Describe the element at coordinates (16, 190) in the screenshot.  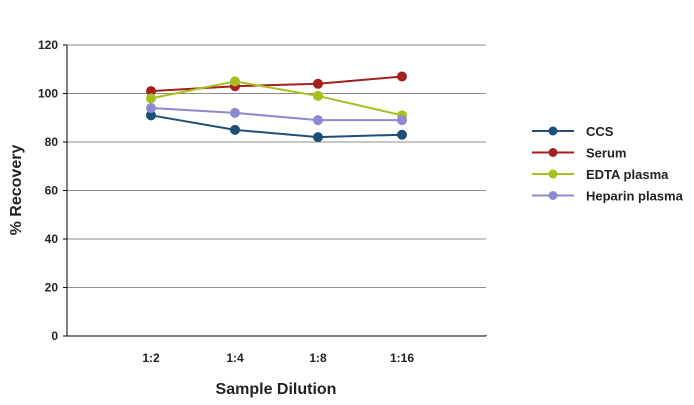
I see `y-axis-title: % Recovery` at that location.